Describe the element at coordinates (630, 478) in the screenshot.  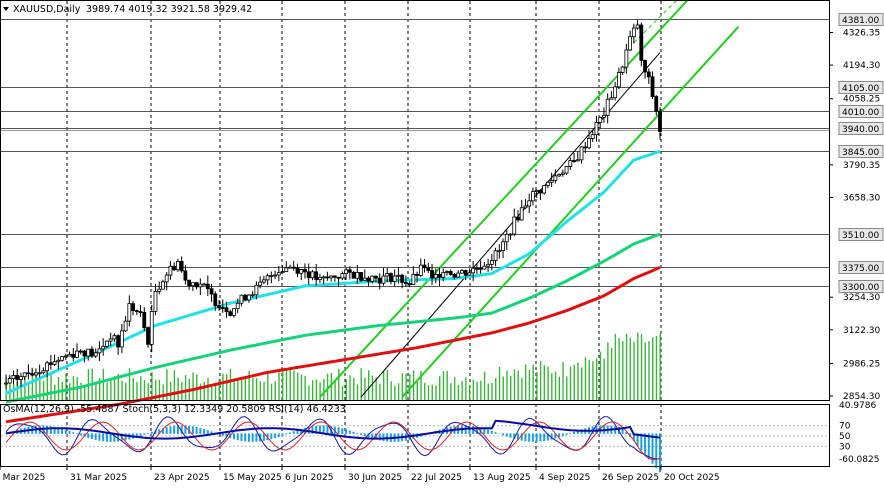
I see `x-tick-label: 26 Sep 2025` at that location.